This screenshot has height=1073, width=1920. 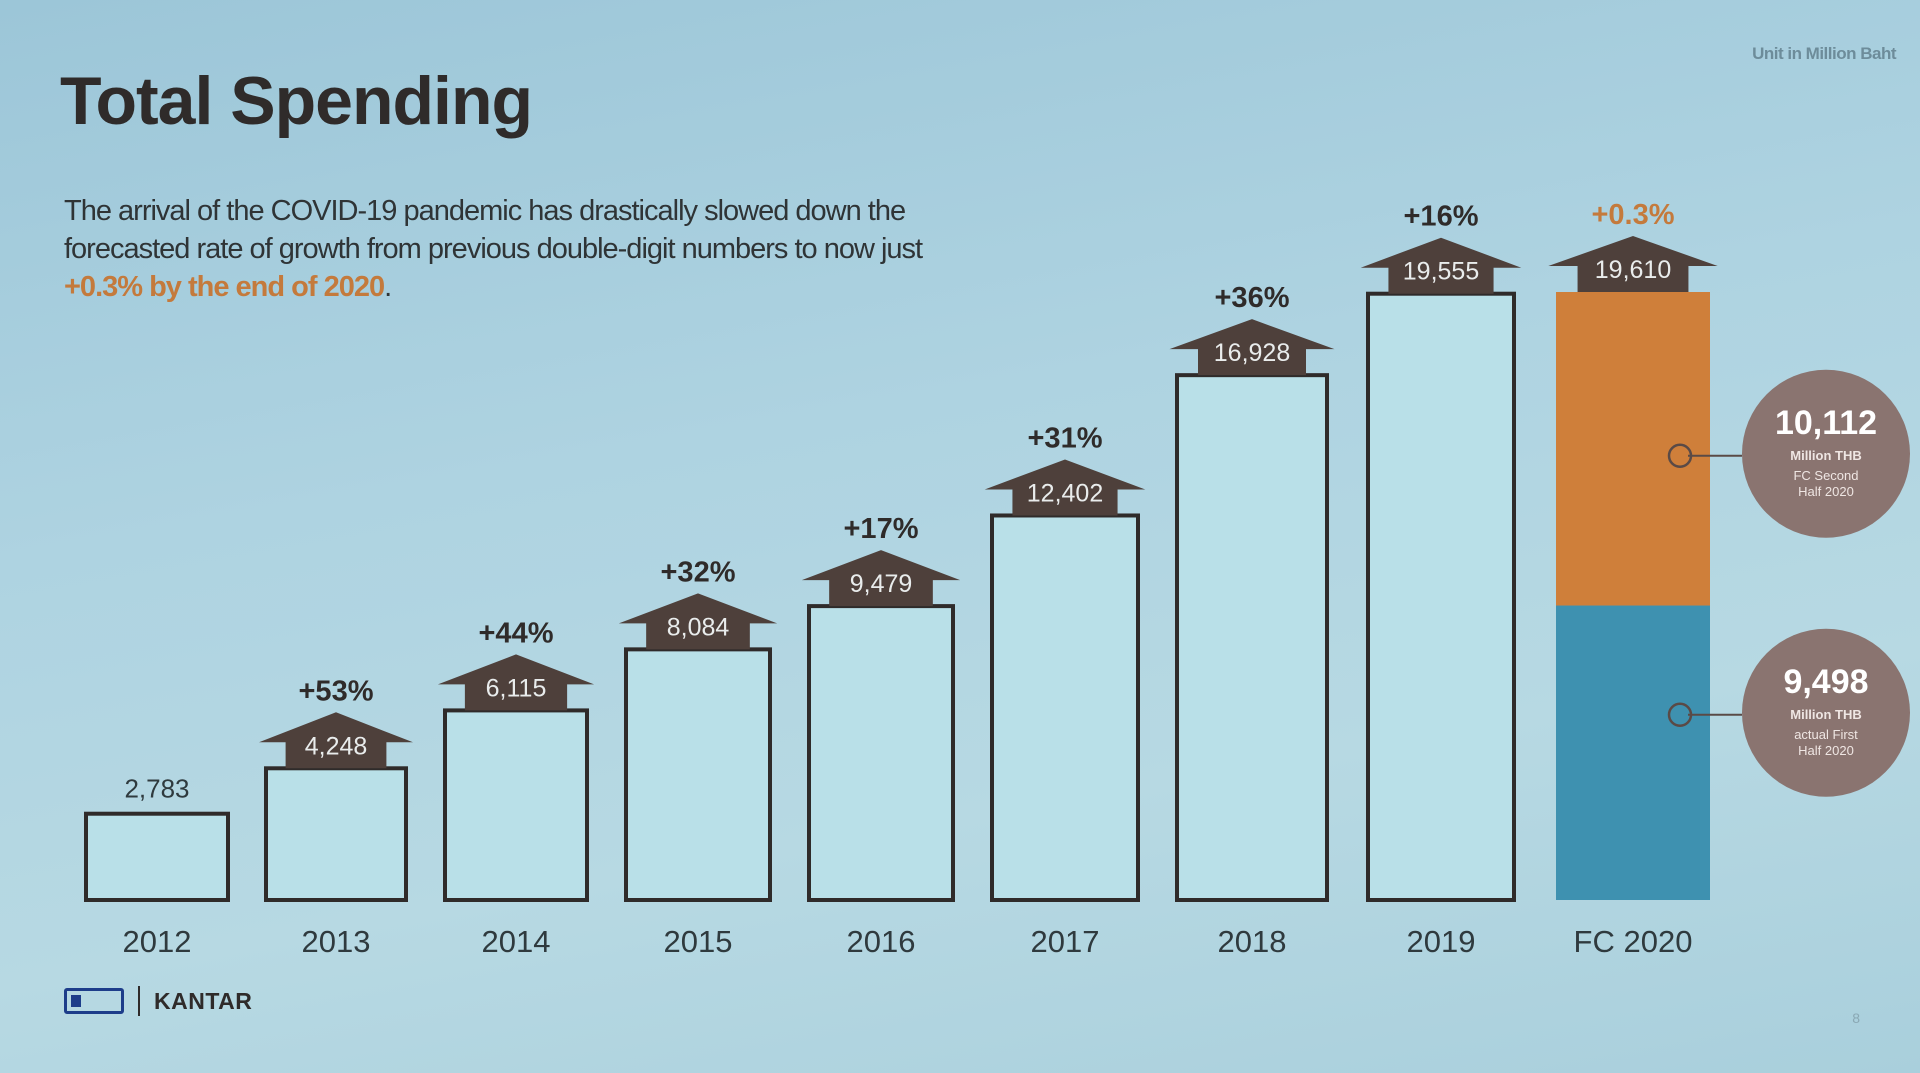 I want to click on callout-caption: FC Second, so click(x=1825, y=475).